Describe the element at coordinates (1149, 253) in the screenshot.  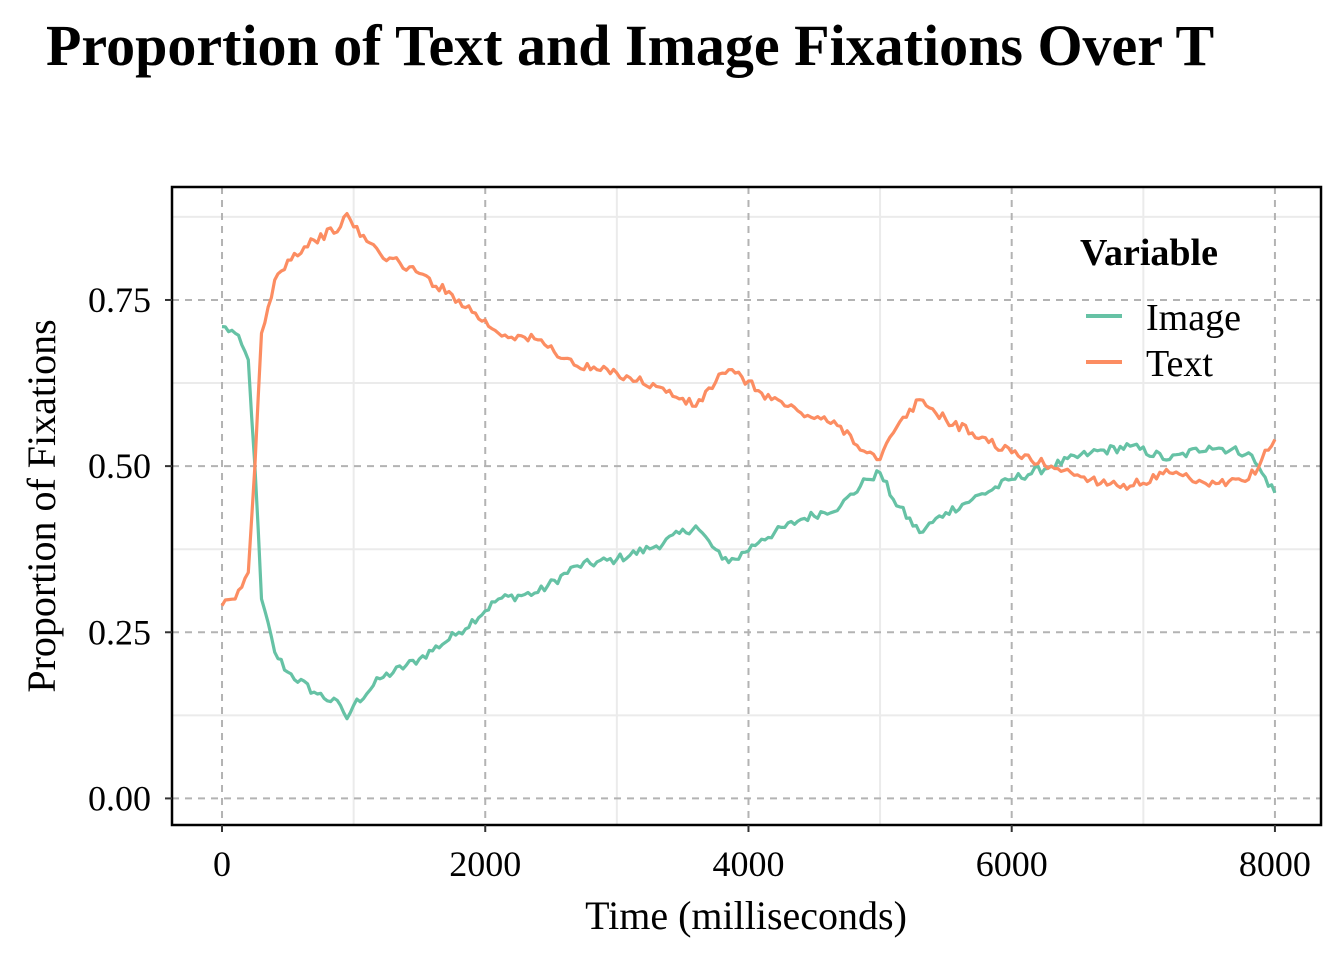
I see `legend-title: Variable` at that location.